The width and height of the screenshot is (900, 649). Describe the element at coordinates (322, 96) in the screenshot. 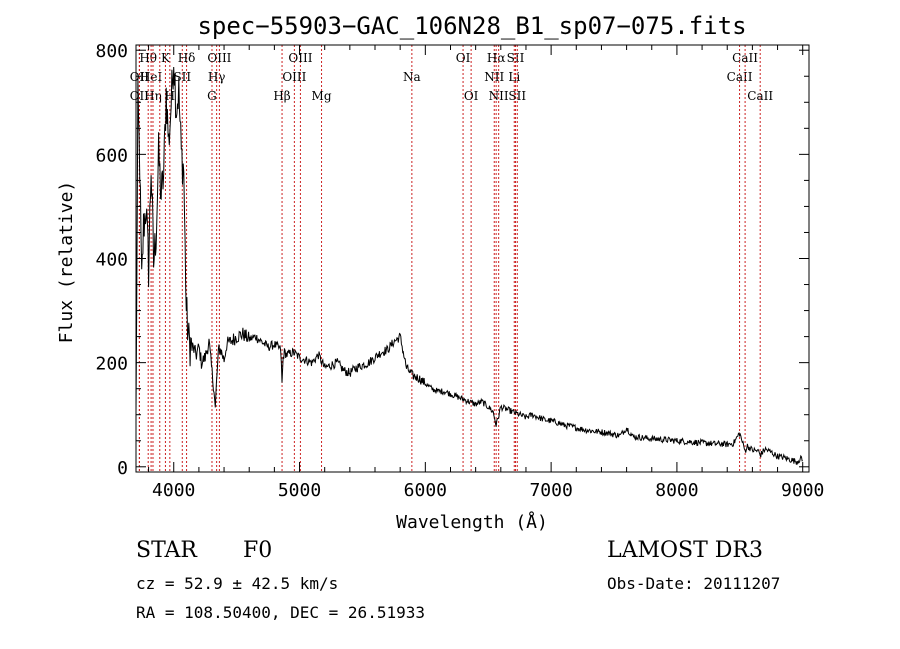

I see `line-marker-label: Mg` at that location.